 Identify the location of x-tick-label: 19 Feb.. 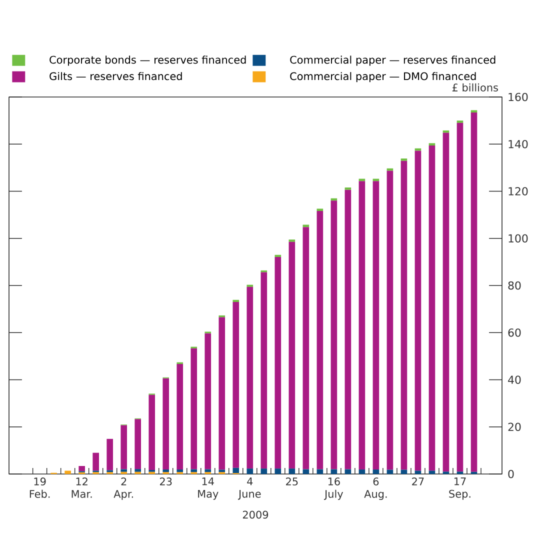
(40, 488).